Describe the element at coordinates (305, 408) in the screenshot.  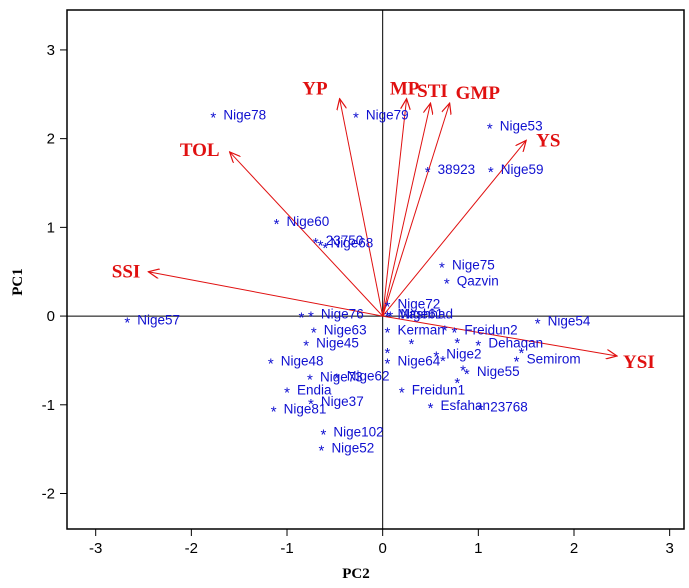
I see `genotype-label: Nige81` at that location.